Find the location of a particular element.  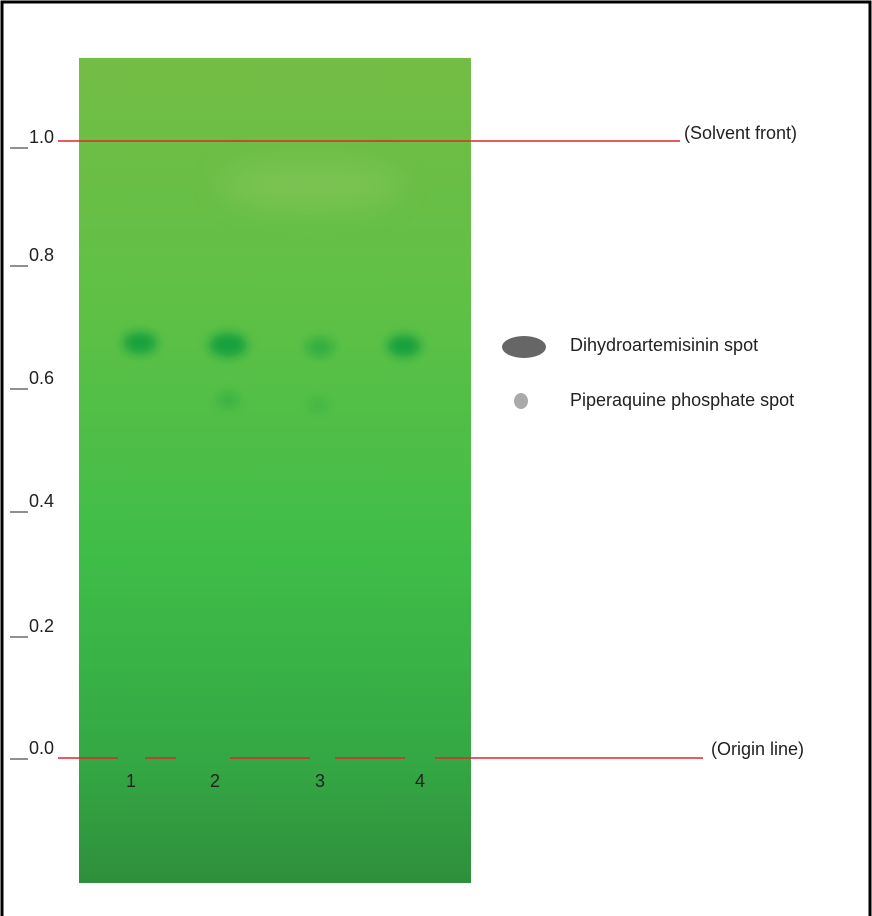

spots is located at coordinates (272, 371).